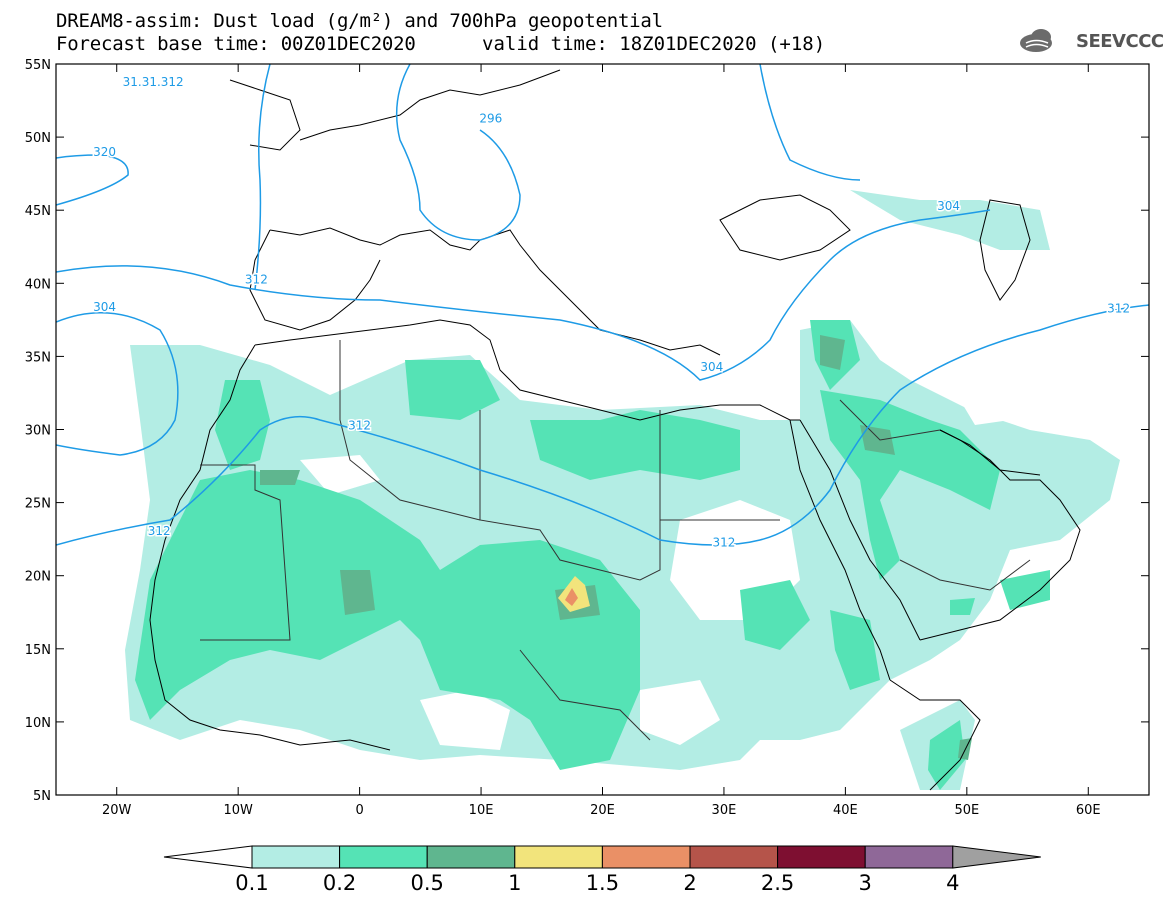 This screenshot has width=1165, height=907. What do you see at coordinates (42, 796) in the screenshot?
I see `lat-label: 5N` at bounding box center [42, 796].